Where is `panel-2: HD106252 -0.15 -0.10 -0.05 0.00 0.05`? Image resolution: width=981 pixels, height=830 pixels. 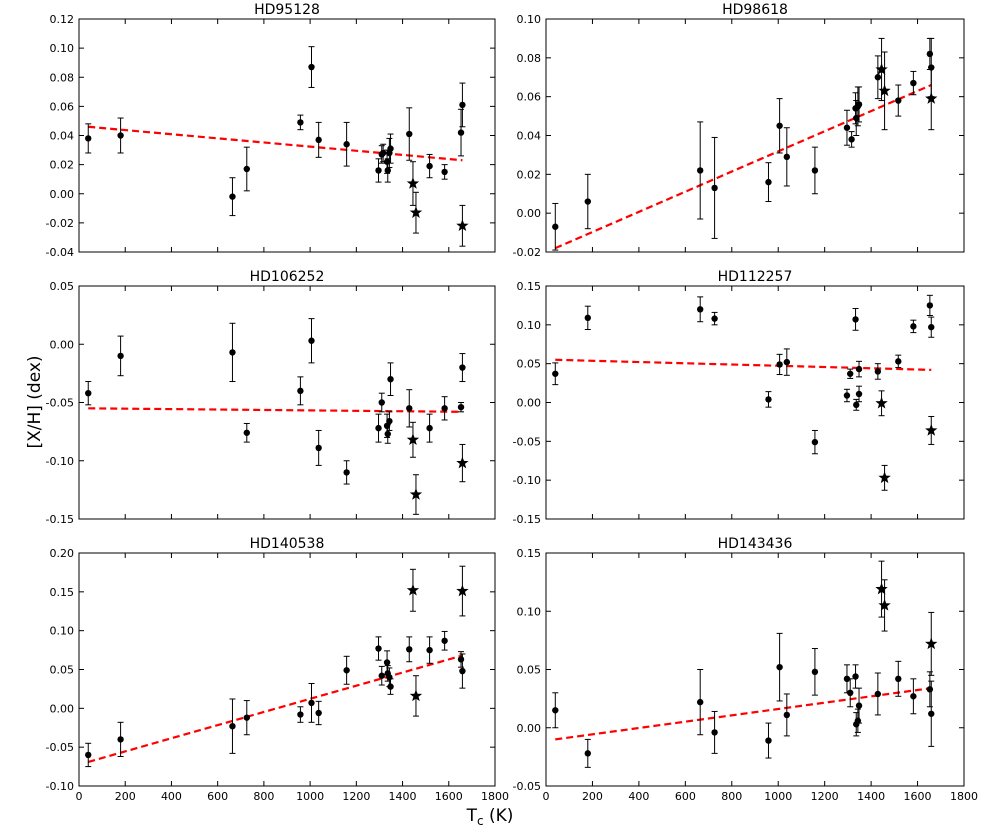
panel-2: HD106252 -0.15 -0.10 -0.05 0.00 0.05 is located at coordinates (271, 397).